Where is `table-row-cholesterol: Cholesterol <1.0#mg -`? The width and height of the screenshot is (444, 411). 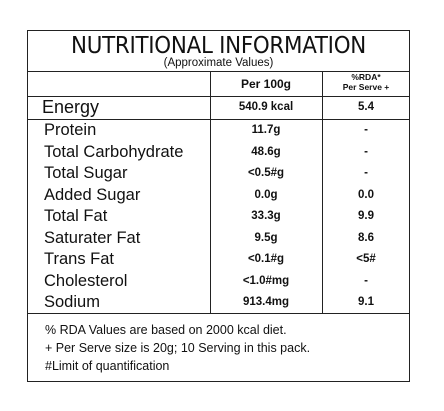 table-row-cholesterol: Cholesterol <1.0#mg - is located at coordinates (218, 281).